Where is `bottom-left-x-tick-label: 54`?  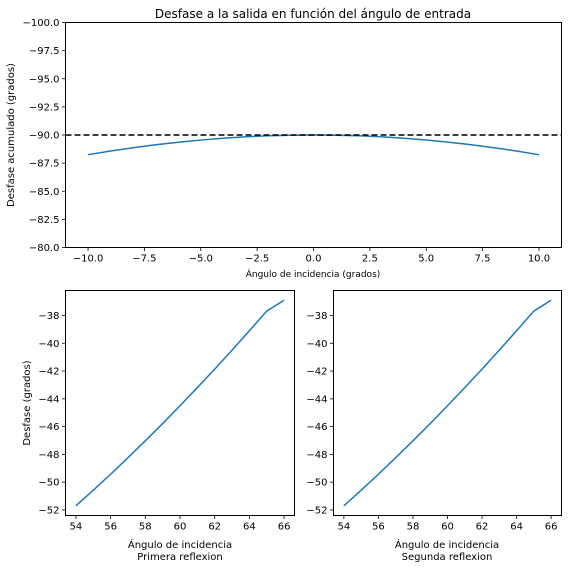 bottom-left-x-tick-label: 54 is located at coordinates (76, 527).